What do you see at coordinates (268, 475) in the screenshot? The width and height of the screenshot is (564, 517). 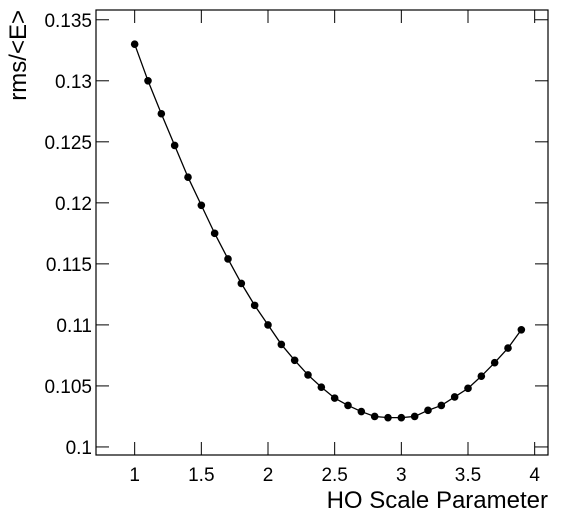 I see `x-tick-label: 2` at bounding box center [268, 475].